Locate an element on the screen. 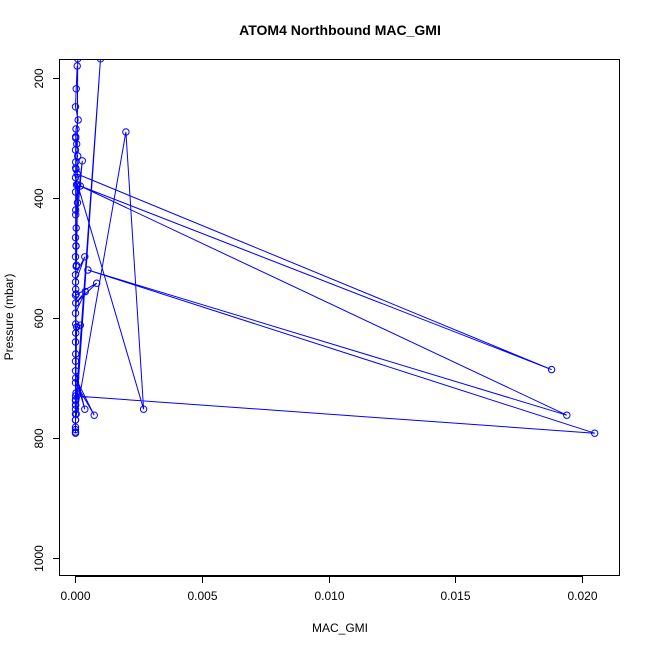 The height and width of the screenshot is (650, 650). x-tick-label: 0.015 is located at coordinates (455, 596).